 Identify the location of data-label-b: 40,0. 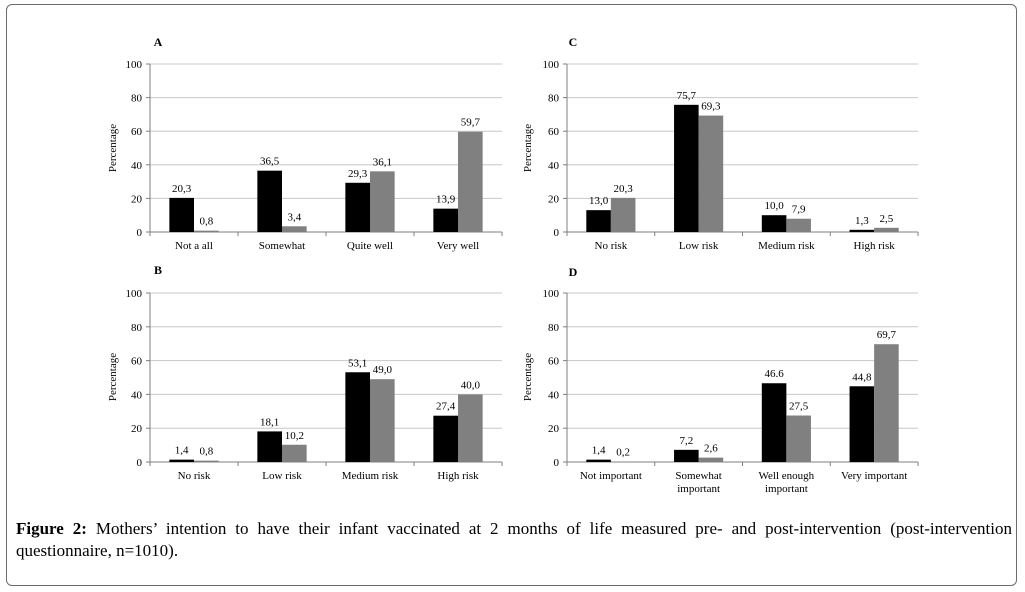
(471, 385).